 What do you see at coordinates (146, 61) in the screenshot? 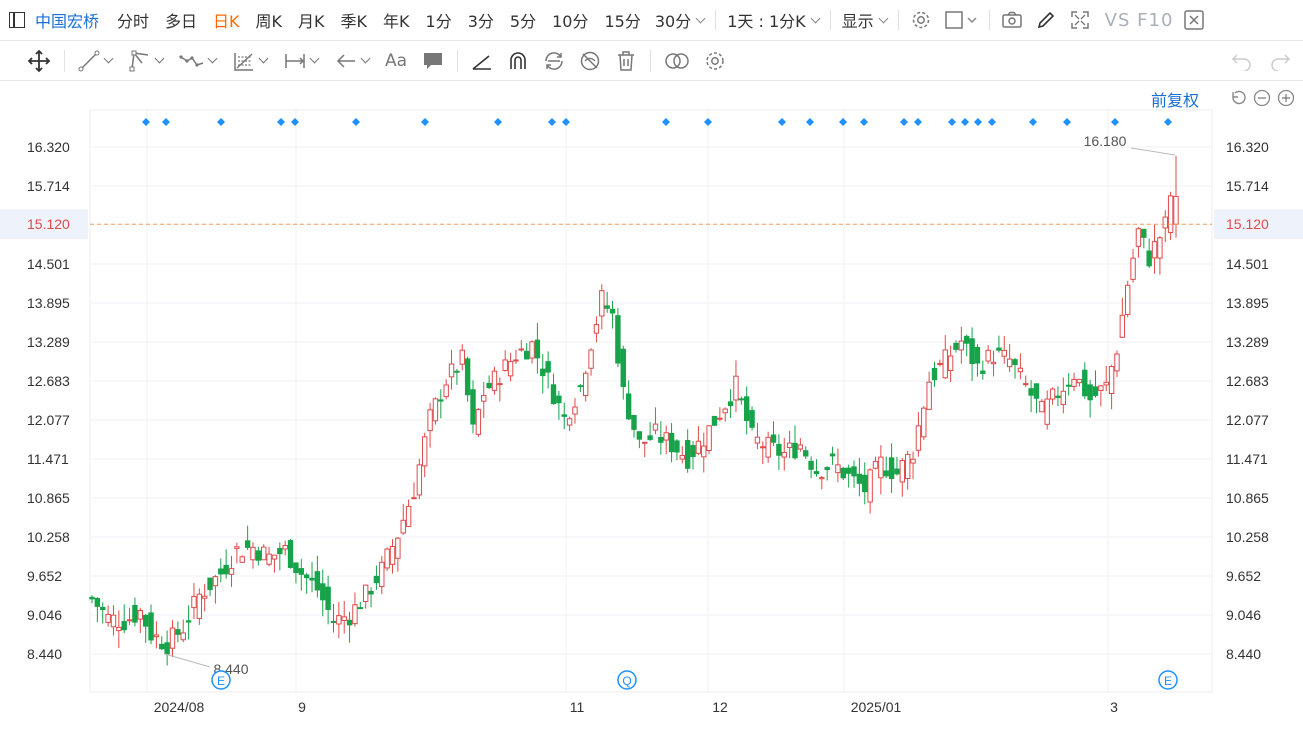
I see `channel-tool` at bounding box center [146, 61].